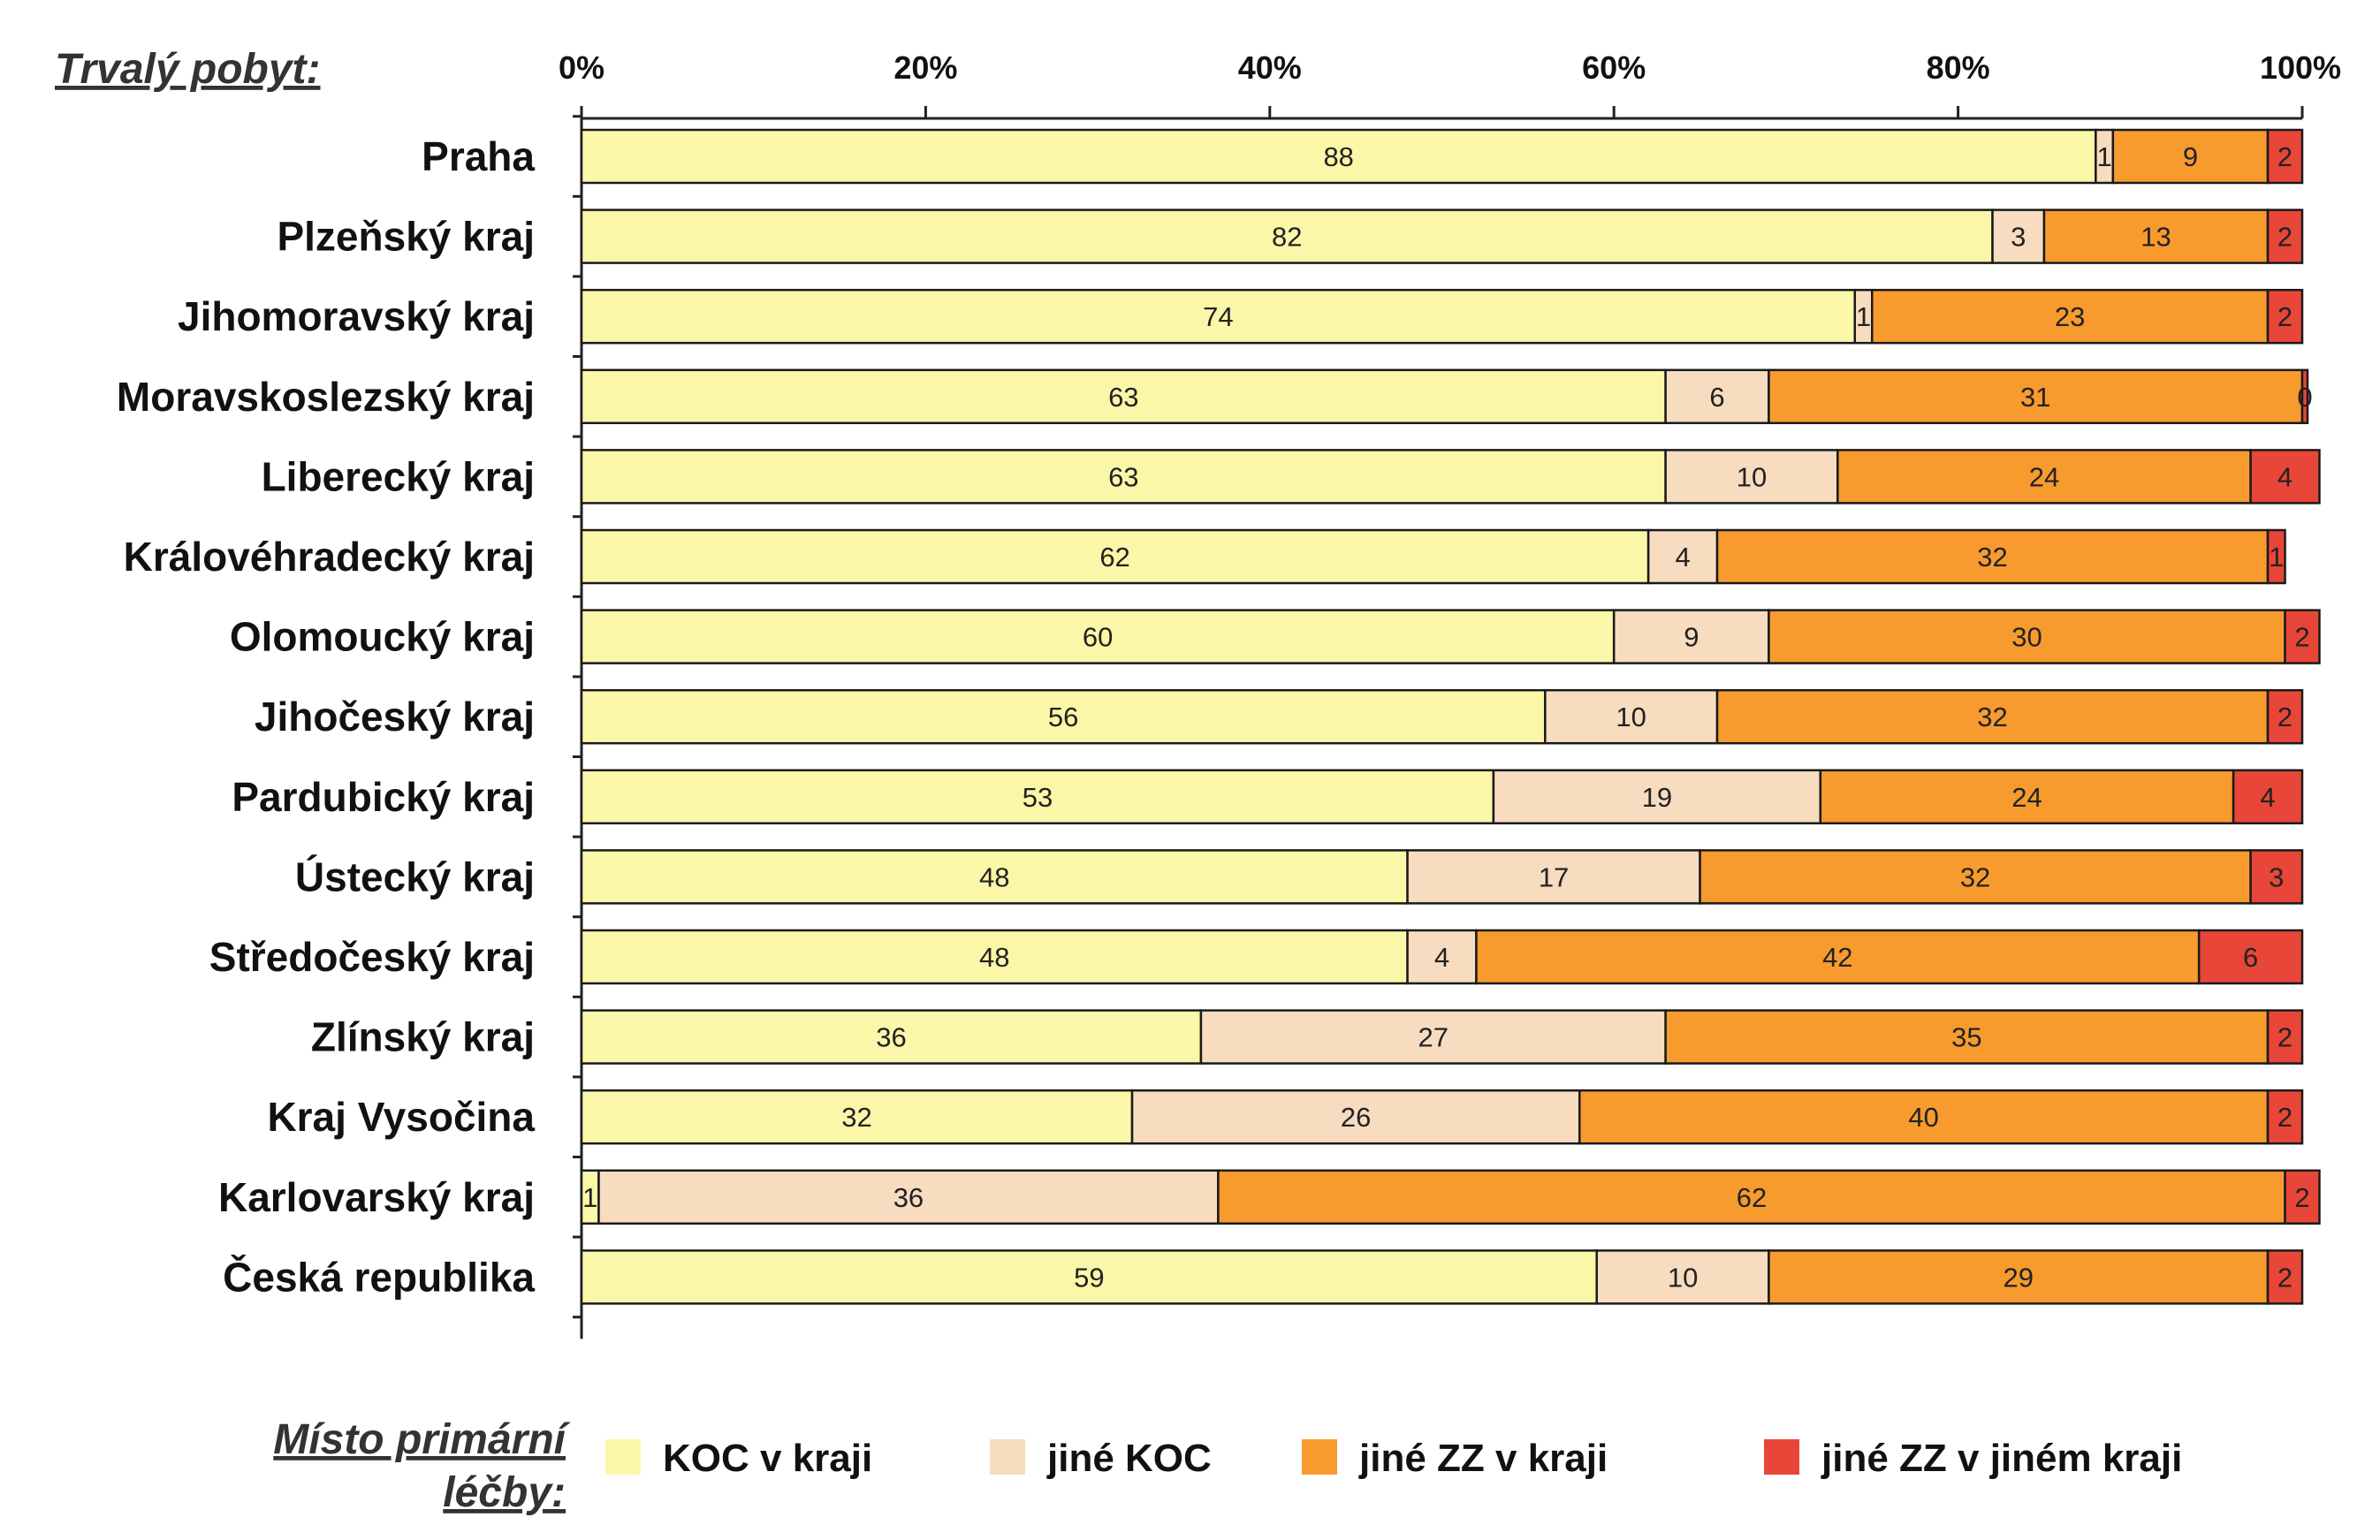 The image size is (2380, 1540). I want to click on data-label: 26, so click(1356, 1117).